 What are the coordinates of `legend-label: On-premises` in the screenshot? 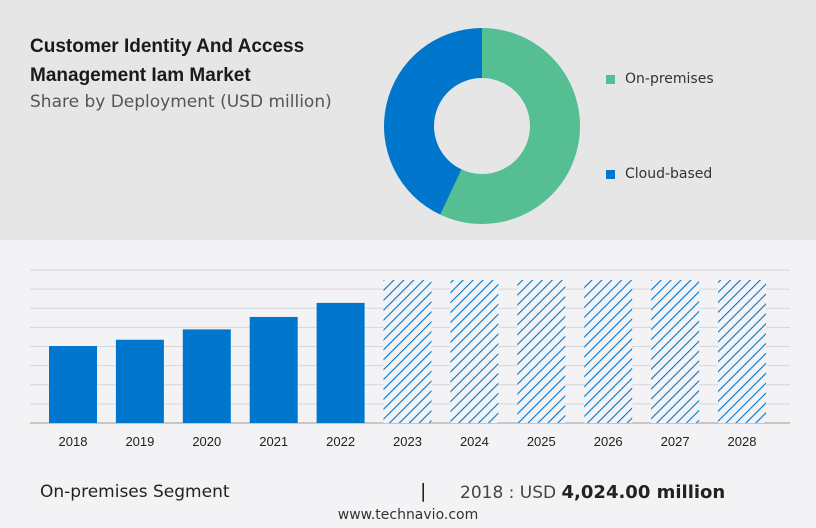 It's located at (669, 79).